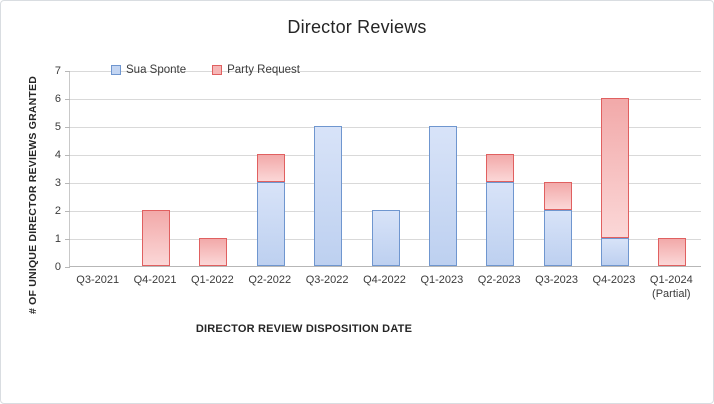 This screenshot has height=404, width=714. Describe the element at coordinates (270, 280) in the screenshot. I see `x-tick-label: Q2-2022` at that location.